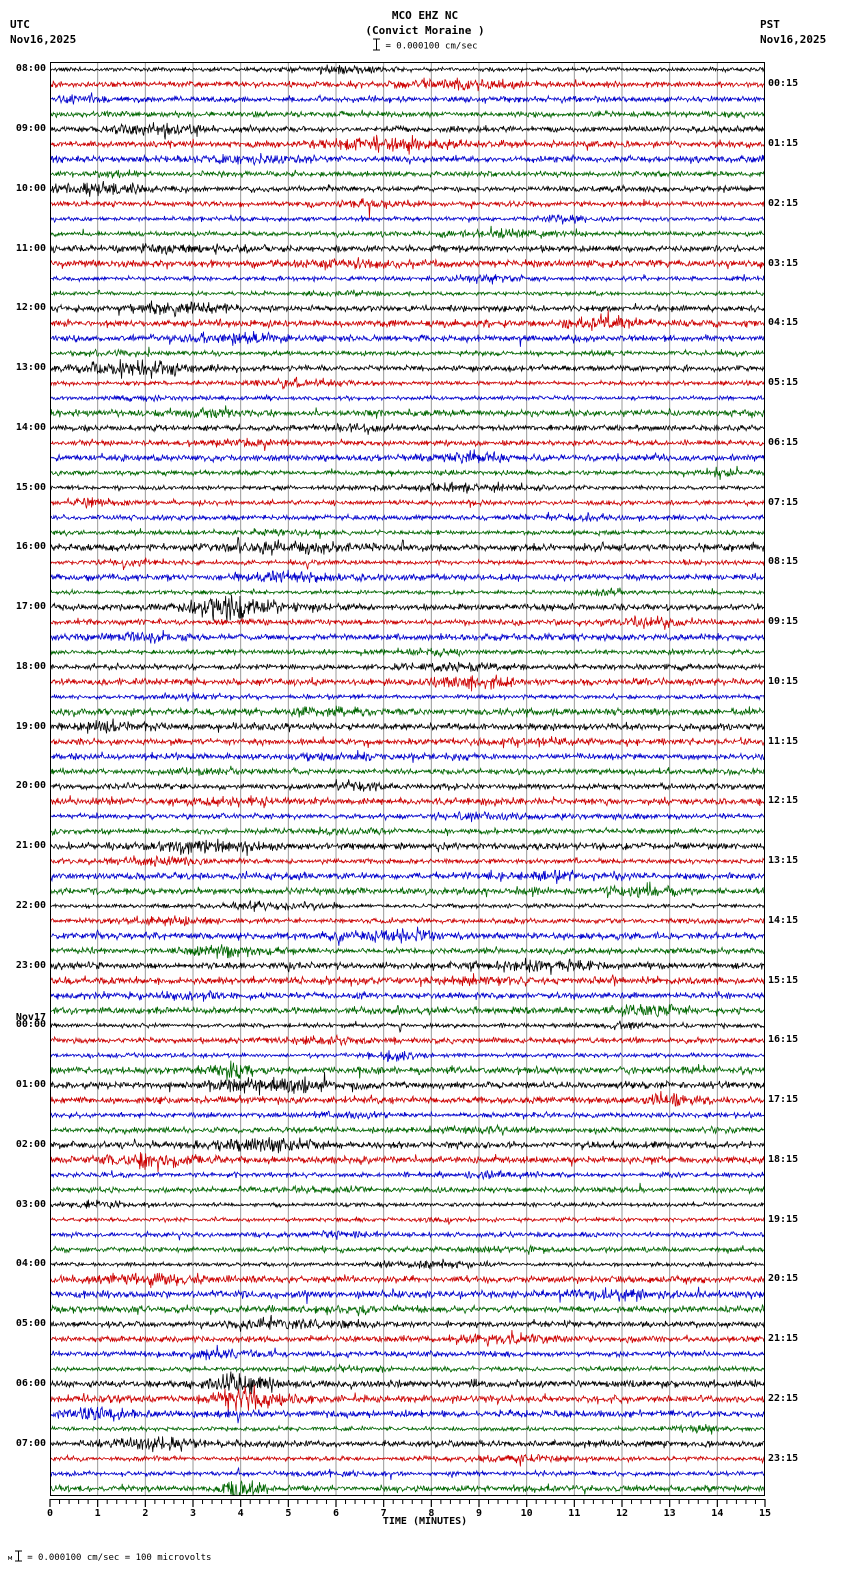 The width and height of the screenshot is (850, 1584). What do you see at coordinates (288, 1513) in the screenshot?
I see `x-axis-tick-label: 5` at bounding box center [288, 1513].